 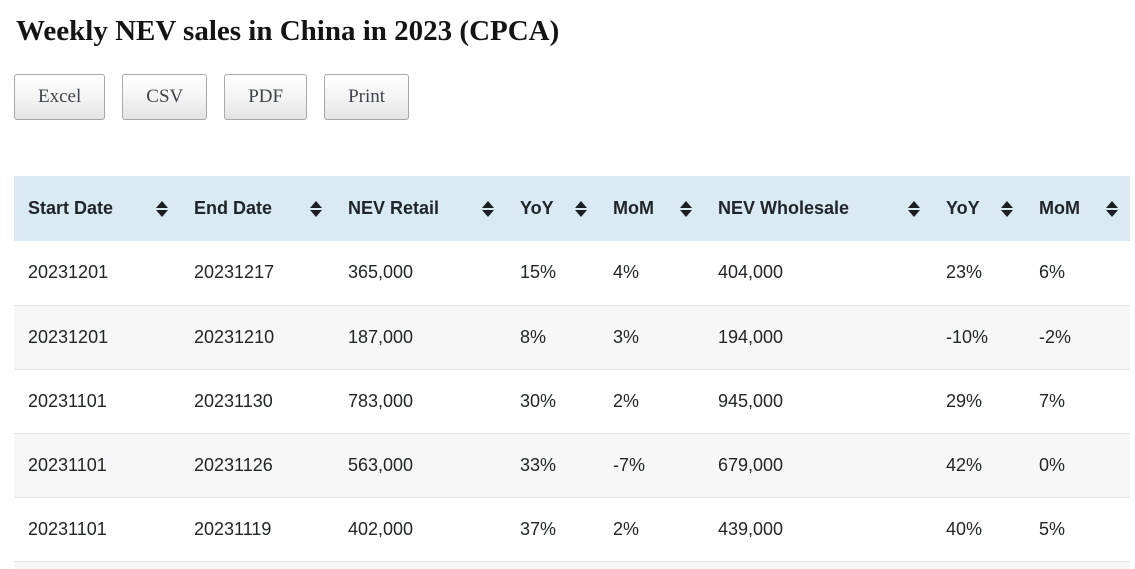 I want to click on table-cell: 187,000, so click(x=420, y=336).